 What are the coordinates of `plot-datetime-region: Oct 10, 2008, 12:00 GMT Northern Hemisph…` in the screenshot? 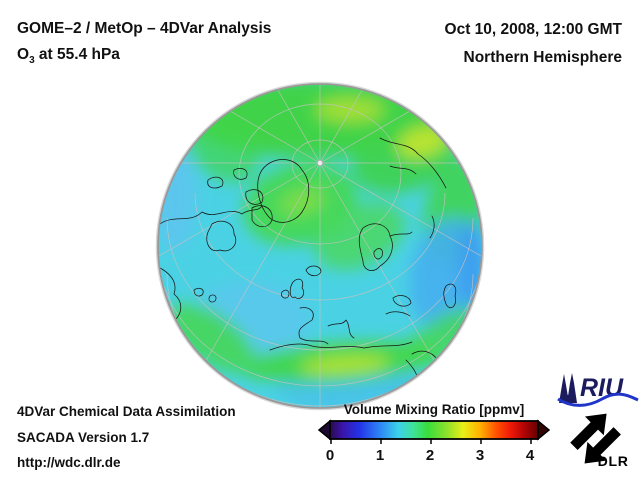 It's located at (533, 44).